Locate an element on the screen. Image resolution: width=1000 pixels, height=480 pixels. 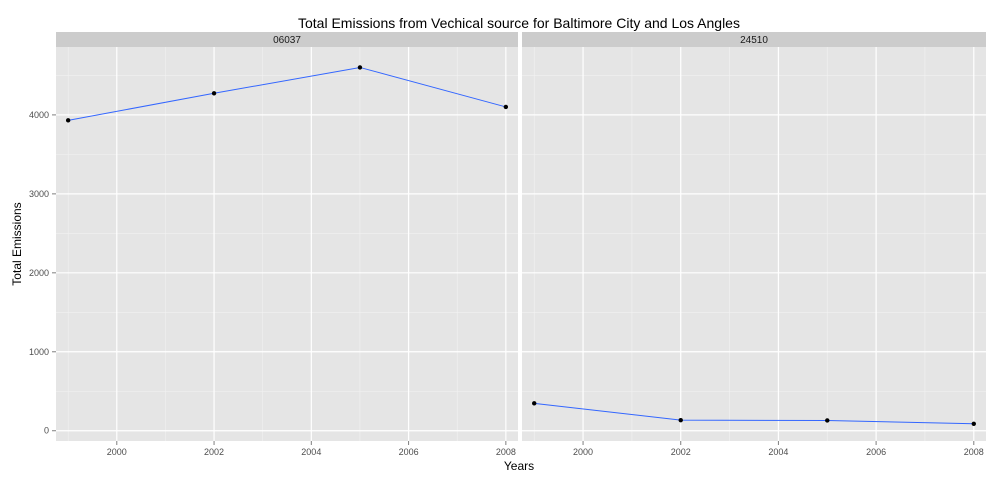
y-tick-label: 2000 is located at coordinates (39, 273).